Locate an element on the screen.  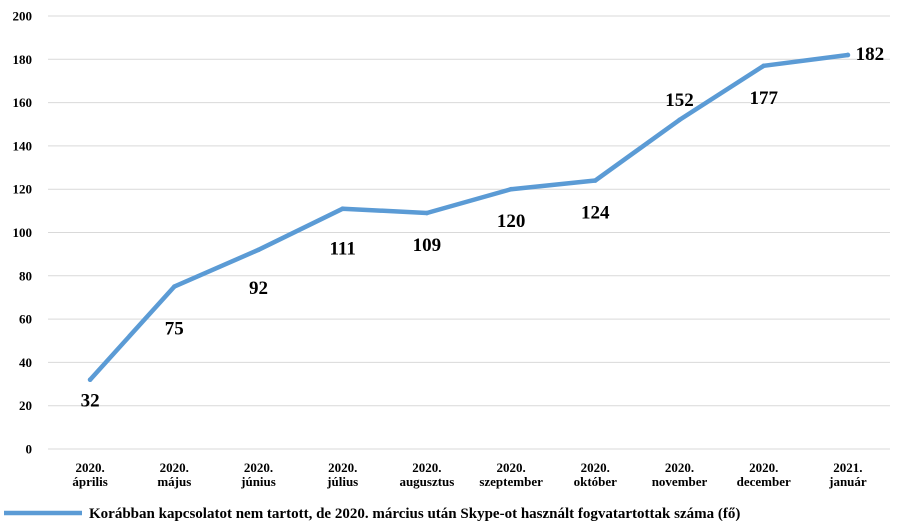
y-tick-label: 60 is located at coordinates (25, 319).